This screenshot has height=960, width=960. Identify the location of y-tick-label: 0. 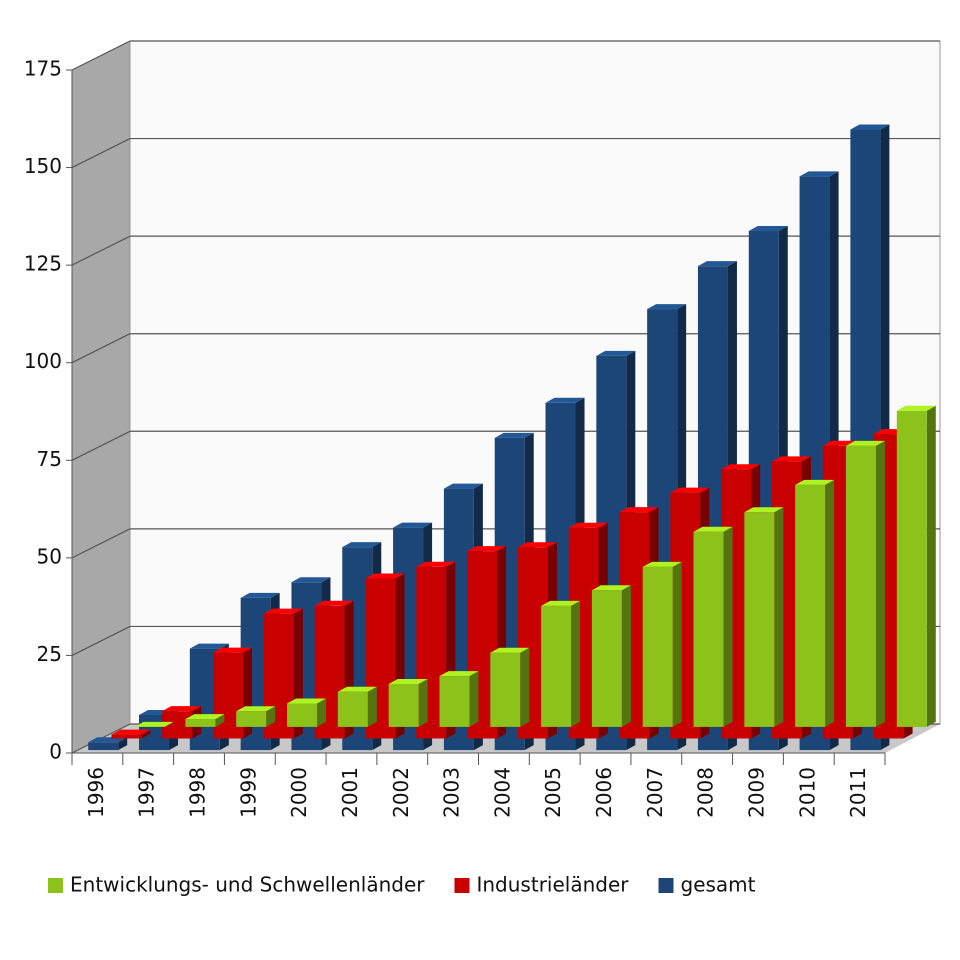
(55, 752).